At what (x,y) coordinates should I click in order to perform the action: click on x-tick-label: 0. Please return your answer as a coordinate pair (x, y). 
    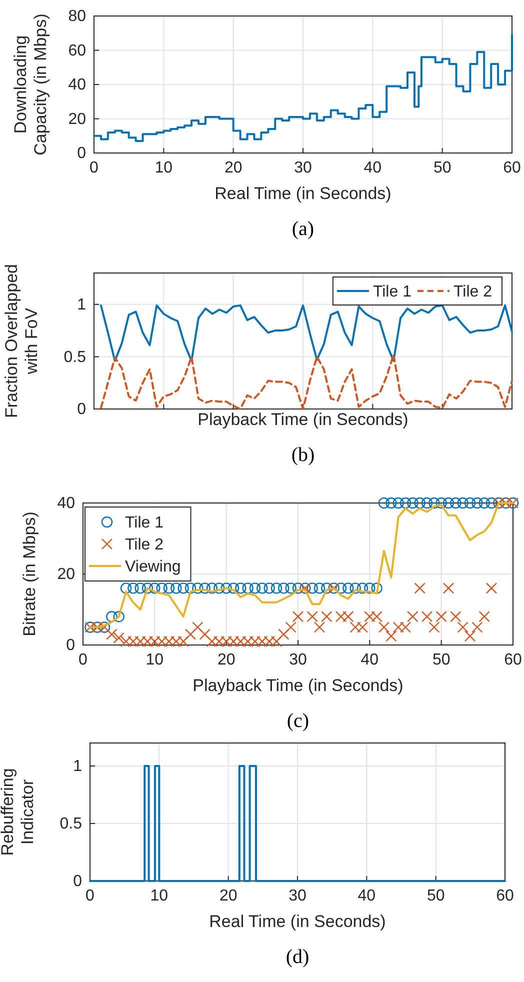
    Looking at the image, I should click on (94, 167).